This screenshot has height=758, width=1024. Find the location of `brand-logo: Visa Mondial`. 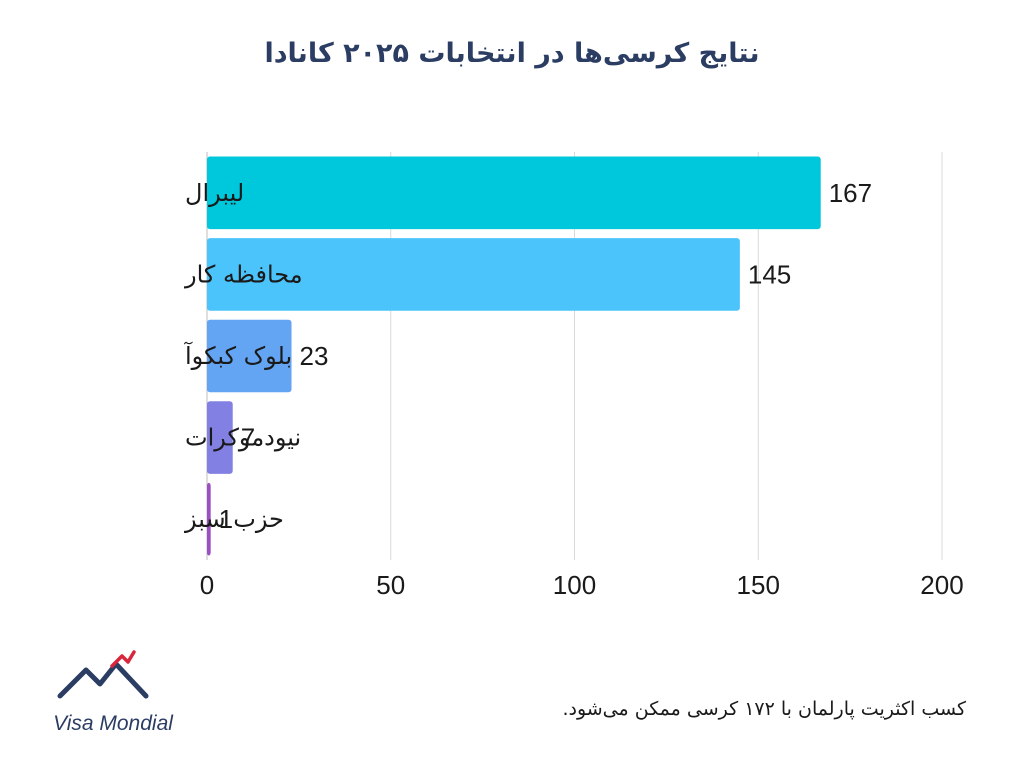

brand-logo: Visa Mondial is located at coordinates (113, 697).